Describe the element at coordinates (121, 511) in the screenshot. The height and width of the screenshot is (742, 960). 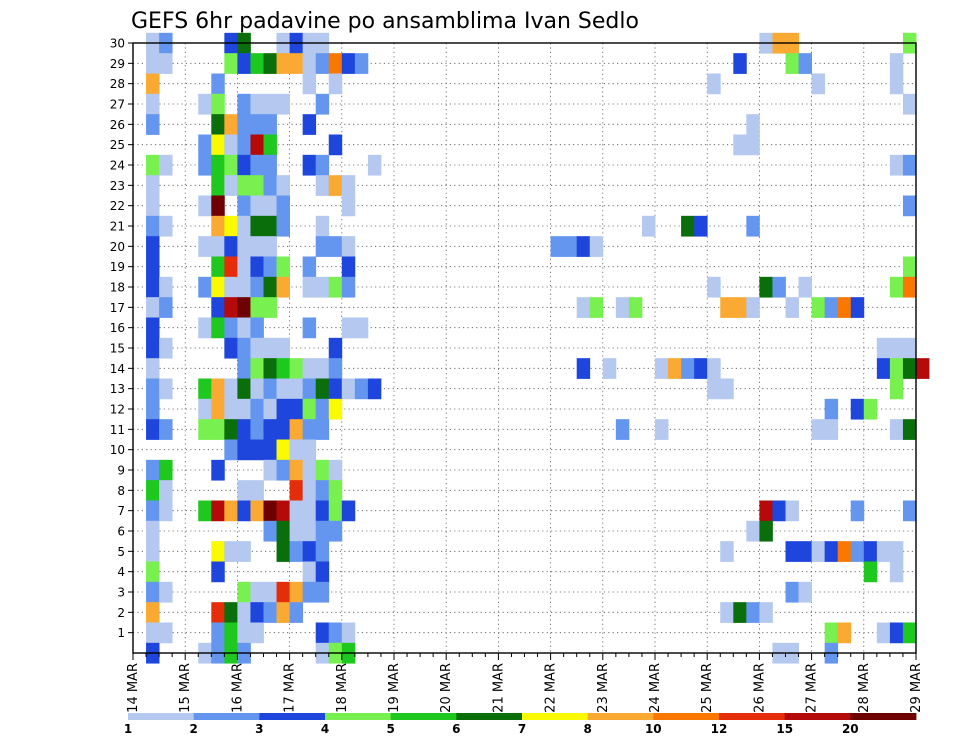
I see `y-tick-label: 7` at that location.